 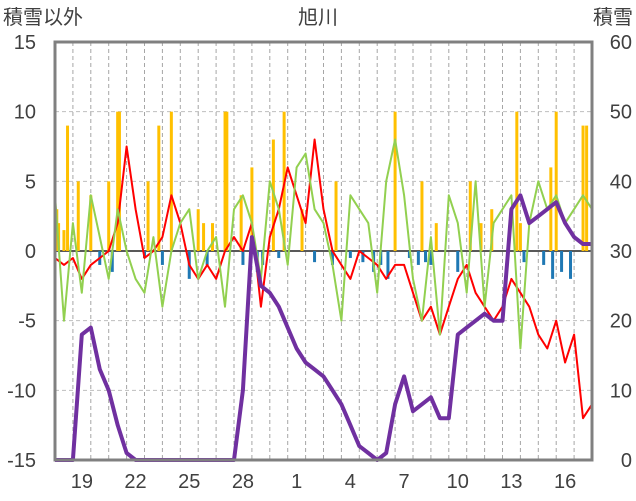 What do you see at coordinates (27, 322) in the screenshot?
I see `left-tick-label: -5` at bounding box center [27, 322].